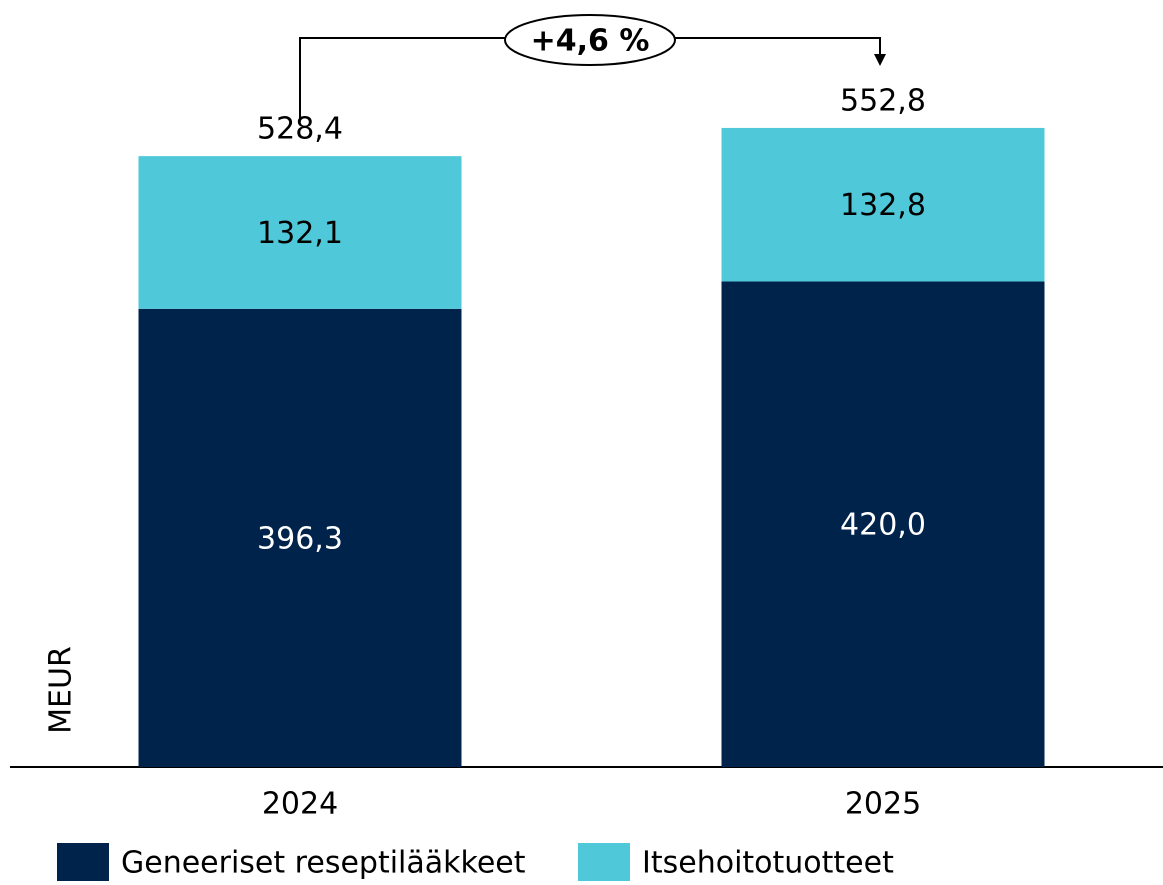 This screenshot has height=885, width=1163. What do you see at coordinates (323, 863) in the screenshot?
I see `legend-label: Geneeriset reseptilääkkeet` at bounding box center [323, 863].